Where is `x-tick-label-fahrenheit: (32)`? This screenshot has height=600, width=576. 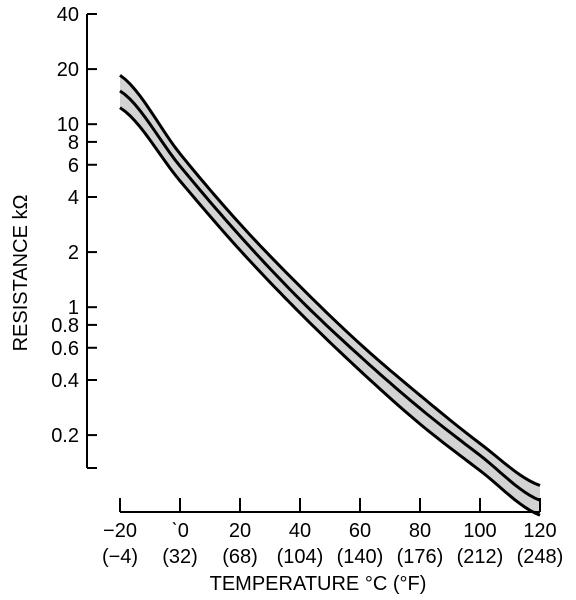 x-tick-label-fahrenheit: (32) is located at coordinates (180, 557).